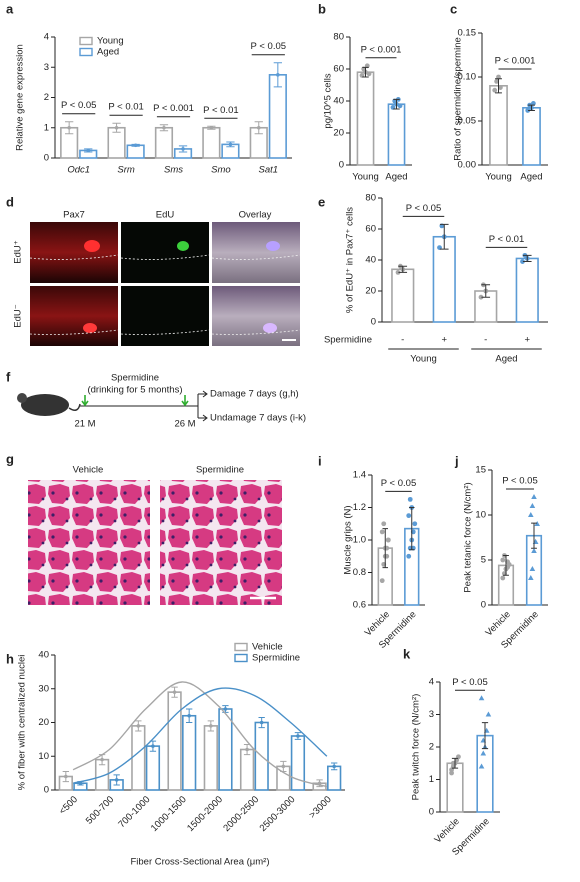 The image size is (580, 882). What do you see at coordinates (88, 470) in the screenshot?
I see `column-label: Vehicle` at bounding box center [88, 470].